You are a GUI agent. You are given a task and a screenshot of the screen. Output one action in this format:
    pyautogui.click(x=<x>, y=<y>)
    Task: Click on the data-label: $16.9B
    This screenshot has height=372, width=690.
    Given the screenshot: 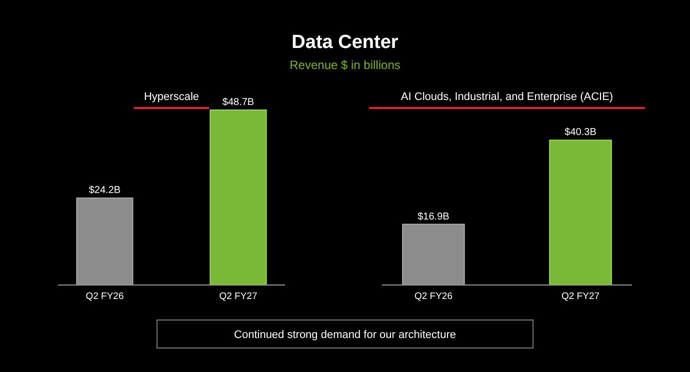 What is the action you would take?
    pyautogui.click(x=434, y=216)
    